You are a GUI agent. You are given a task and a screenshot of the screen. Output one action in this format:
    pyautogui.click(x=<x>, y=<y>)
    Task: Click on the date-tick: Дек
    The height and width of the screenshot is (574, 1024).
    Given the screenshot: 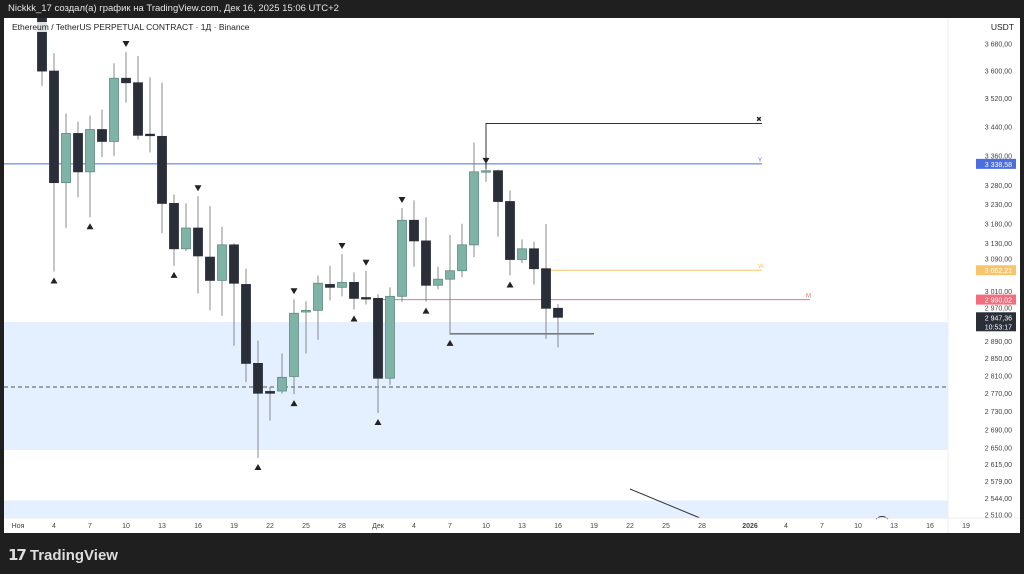 What is the action you would take?
    pyautogui.click(x=378, y=526)
    